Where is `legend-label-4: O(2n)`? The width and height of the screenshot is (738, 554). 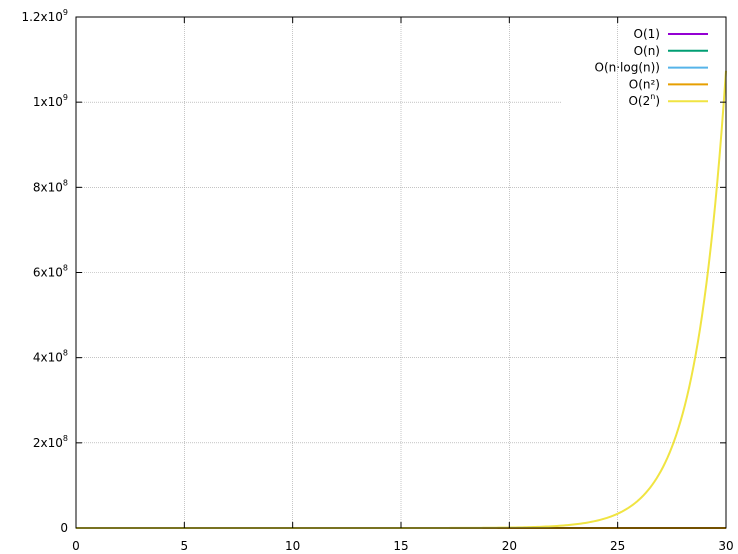
legend-label-4: O(2n) is located at coordinates (644, 100).